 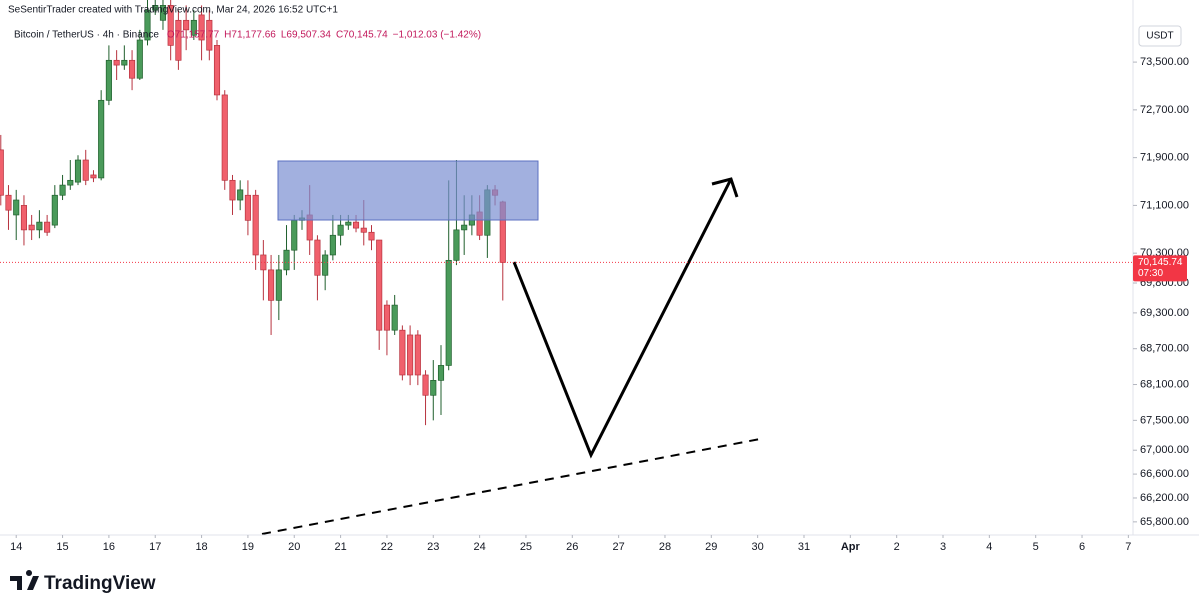 I want to click on currency: USDT, so click(x=1159, y=36).